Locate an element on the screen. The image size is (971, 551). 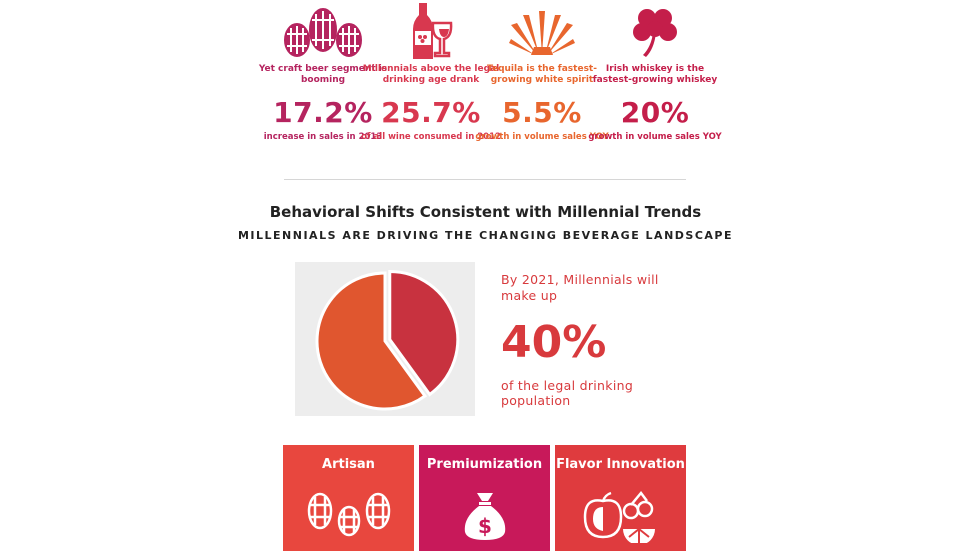
pie-chart is located at coordinates (387, 340).